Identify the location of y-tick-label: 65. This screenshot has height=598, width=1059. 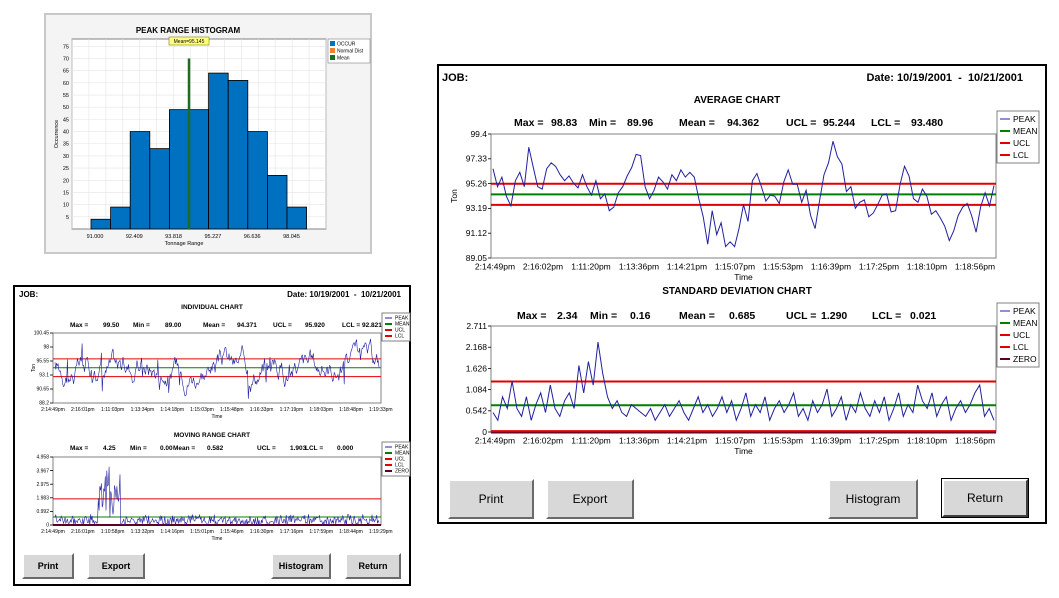
(66, 72).